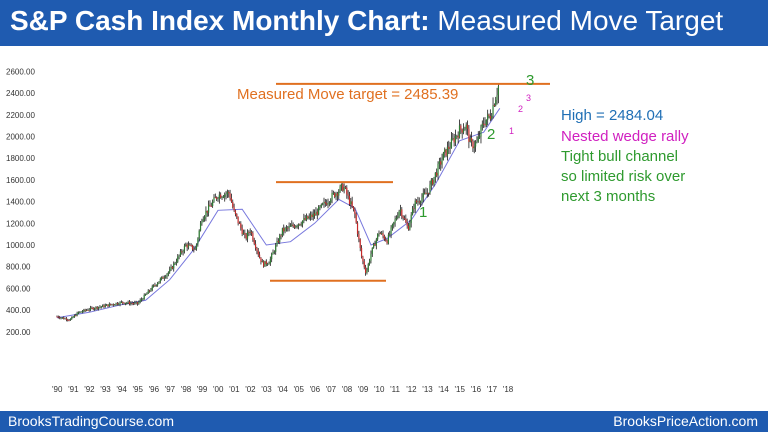  Describe the element at coordinates (20, 93) in the screenshot. I see `y-tick-label: 2400.00` at that location.